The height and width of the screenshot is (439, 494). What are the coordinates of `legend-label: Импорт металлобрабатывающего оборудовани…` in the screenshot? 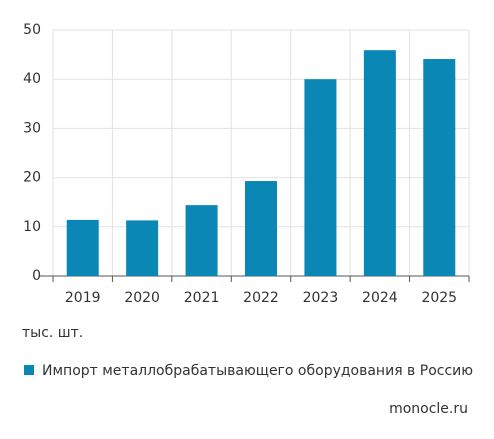 It's located at (257, 371).